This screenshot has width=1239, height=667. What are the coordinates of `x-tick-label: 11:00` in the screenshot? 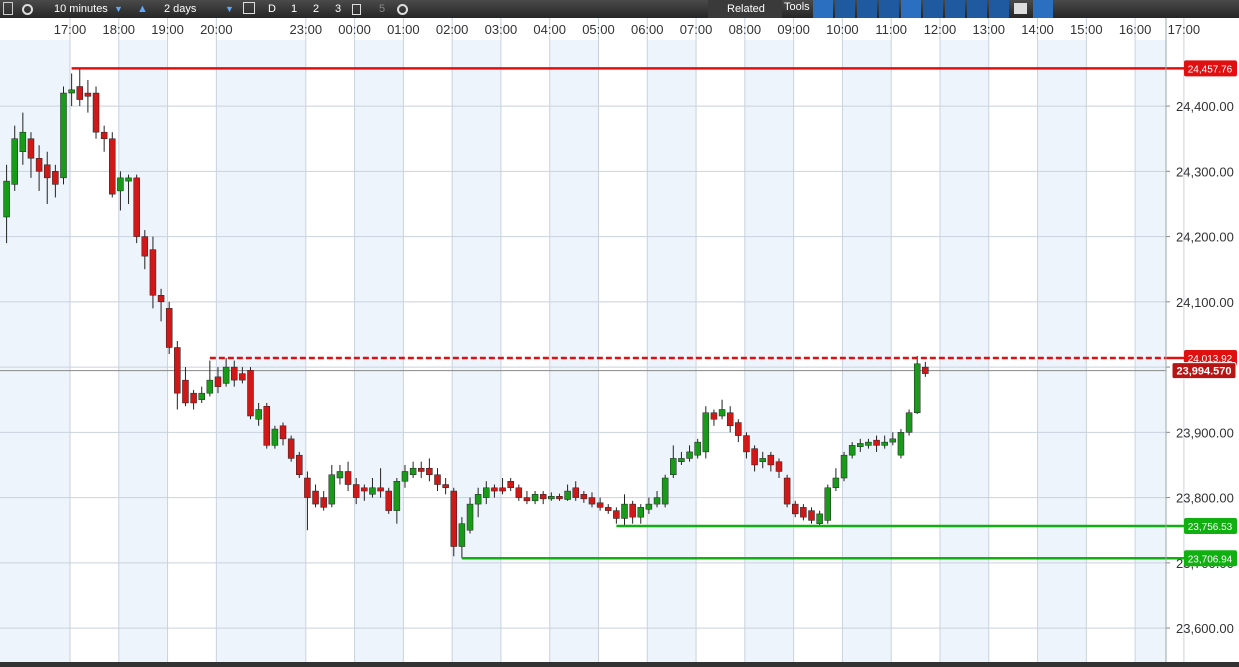 It's located at (891, 29).